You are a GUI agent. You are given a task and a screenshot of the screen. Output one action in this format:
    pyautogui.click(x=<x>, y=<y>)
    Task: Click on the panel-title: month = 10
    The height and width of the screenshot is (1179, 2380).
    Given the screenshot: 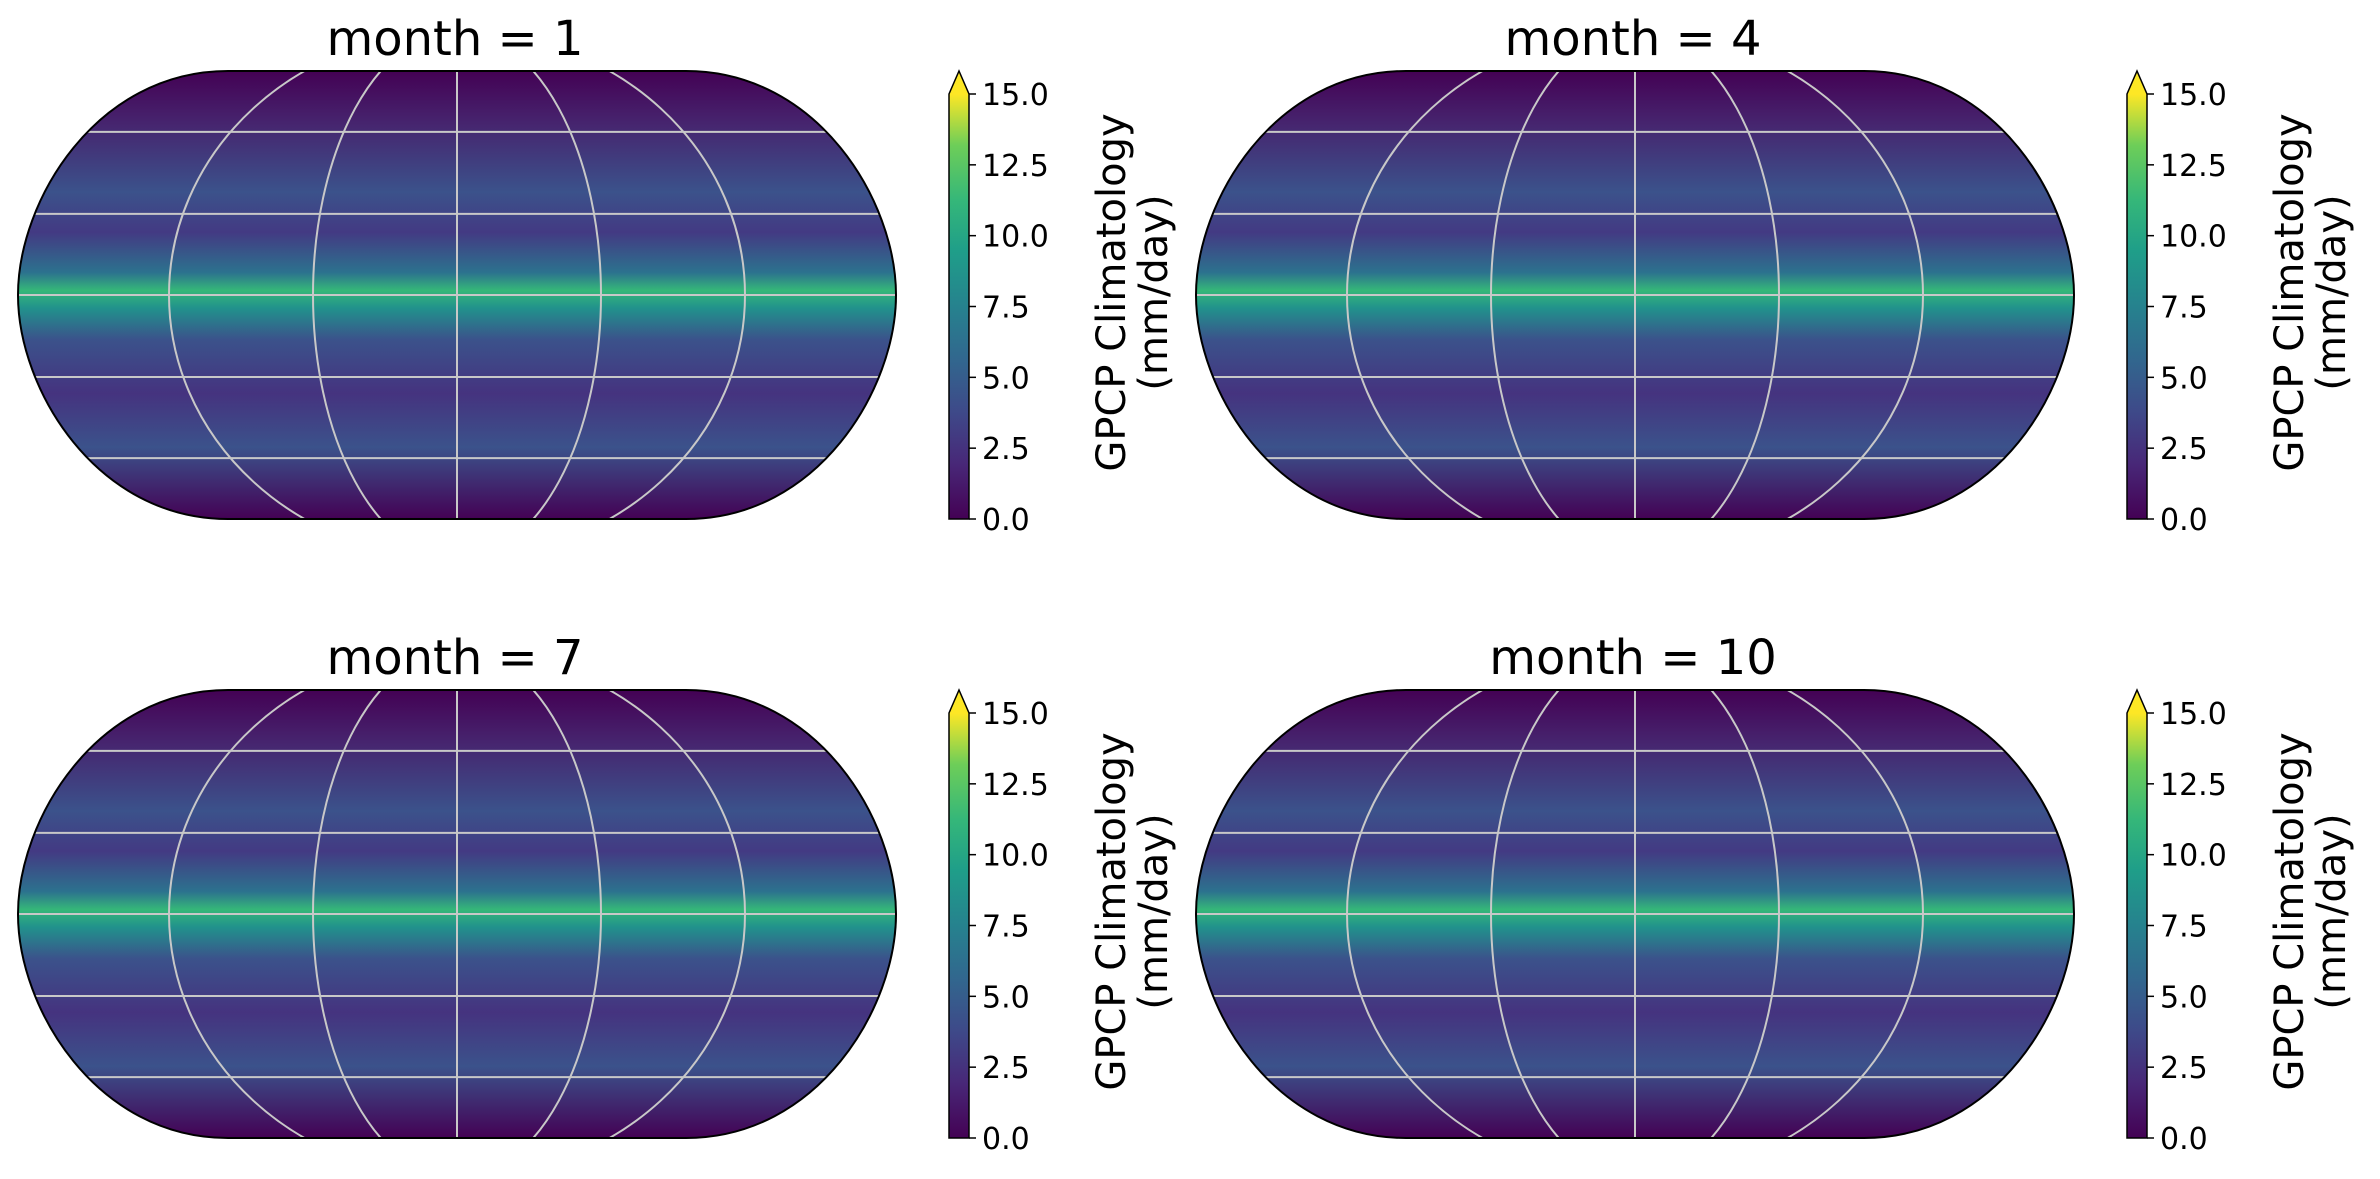 What is the action you would take?
    pyautogui.click(x=1633, y=658)
    